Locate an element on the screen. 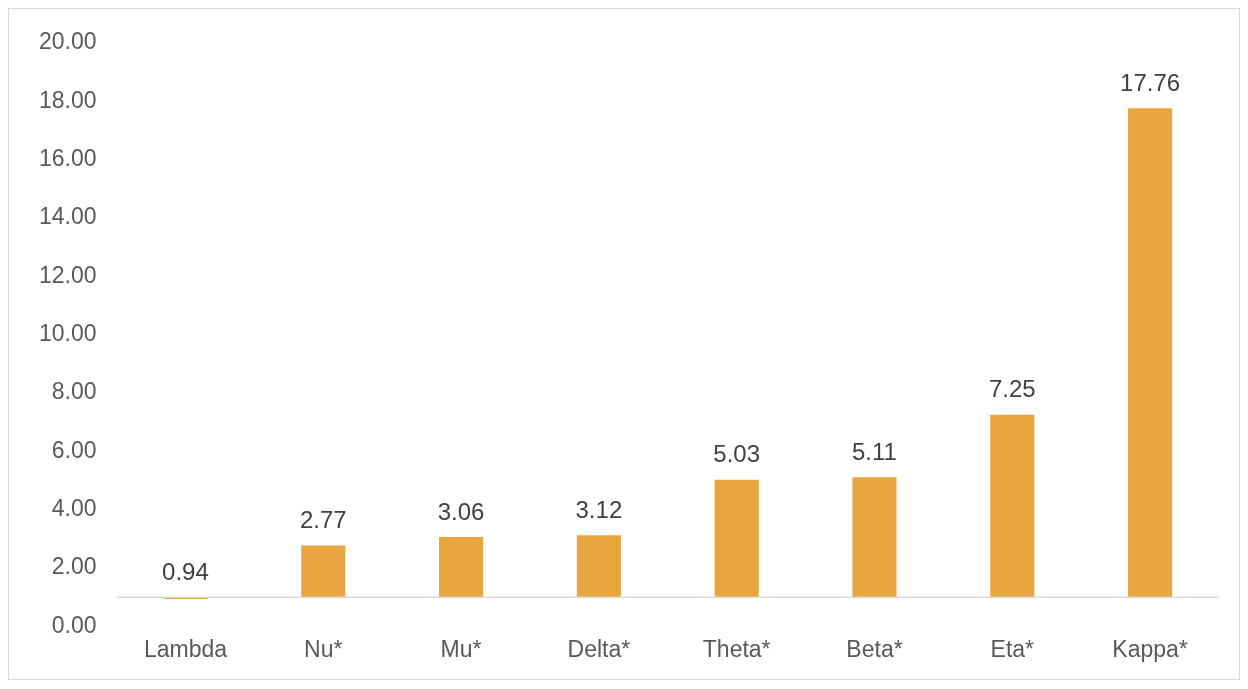 Image resolution: width=1248 pixels, height=689 pixels. y-tick-label: 14.00 is located at coordinates (67, 216).